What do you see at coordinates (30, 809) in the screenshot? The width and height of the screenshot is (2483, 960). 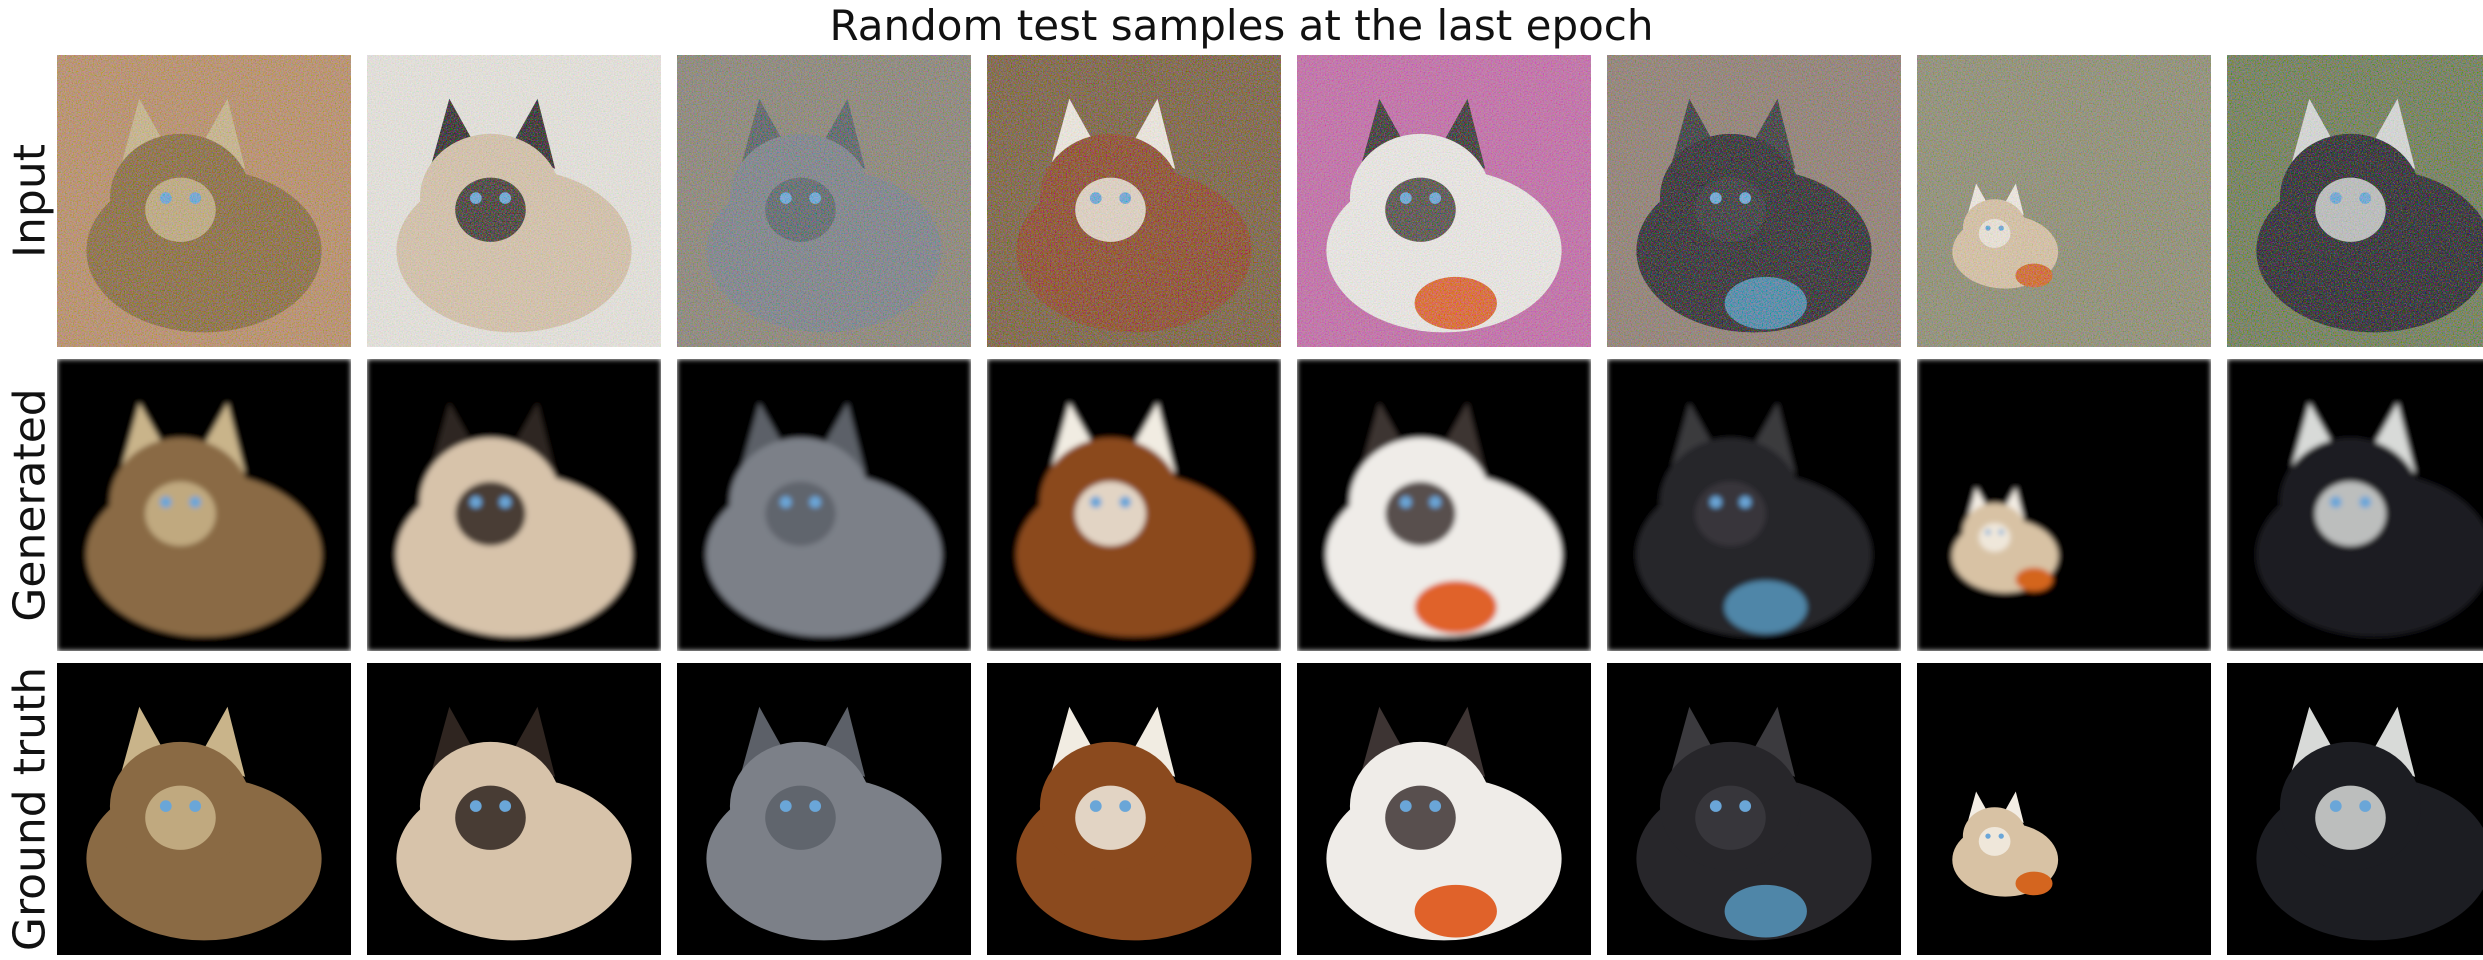 I see `row-label-ground-truth: Ground truth` at bounding box center [30, 809].